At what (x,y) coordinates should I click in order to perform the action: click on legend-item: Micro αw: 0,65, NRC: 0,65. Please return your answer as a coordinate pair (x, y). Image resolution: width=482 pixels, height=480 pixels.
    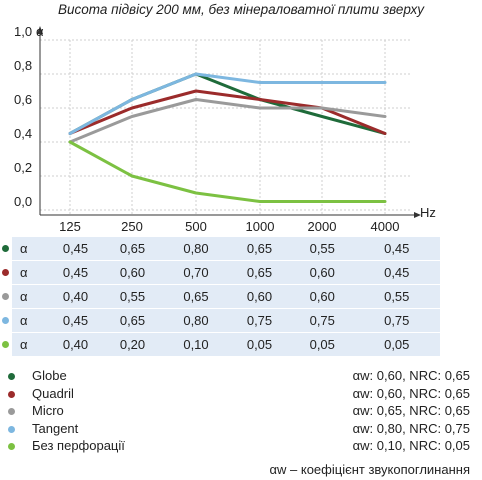
    Looking at the image, I should click on (235, 412).